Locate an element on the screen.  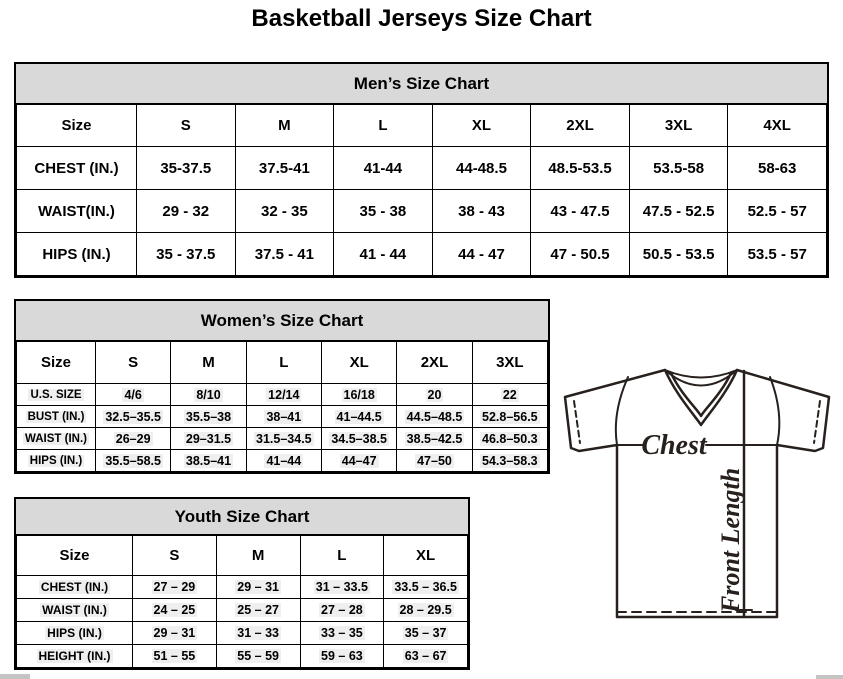
header-row: Size S M L XL 2XL 3XL is located at coordinates (282, 362).